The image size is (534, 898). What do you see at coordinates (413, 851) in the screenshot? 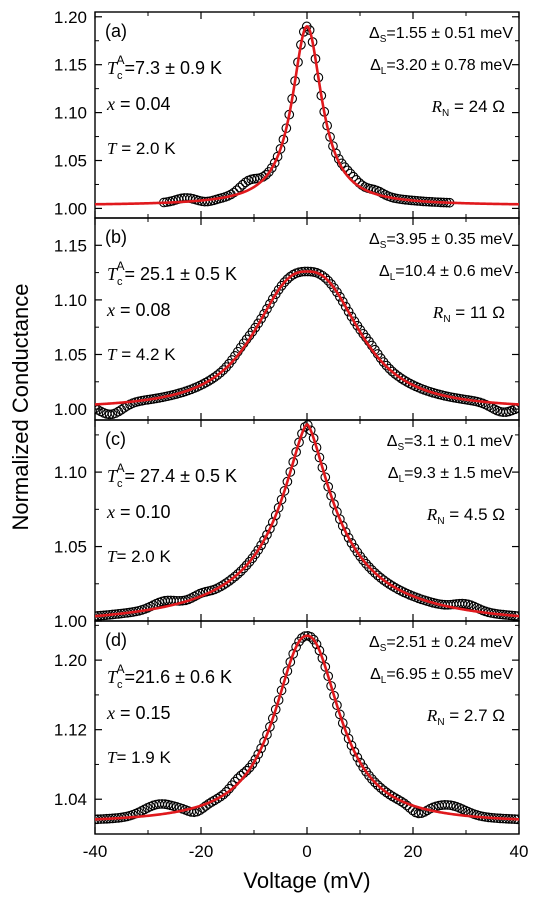
I see `x-tick-label: 20` at bounding box center [413, 851].